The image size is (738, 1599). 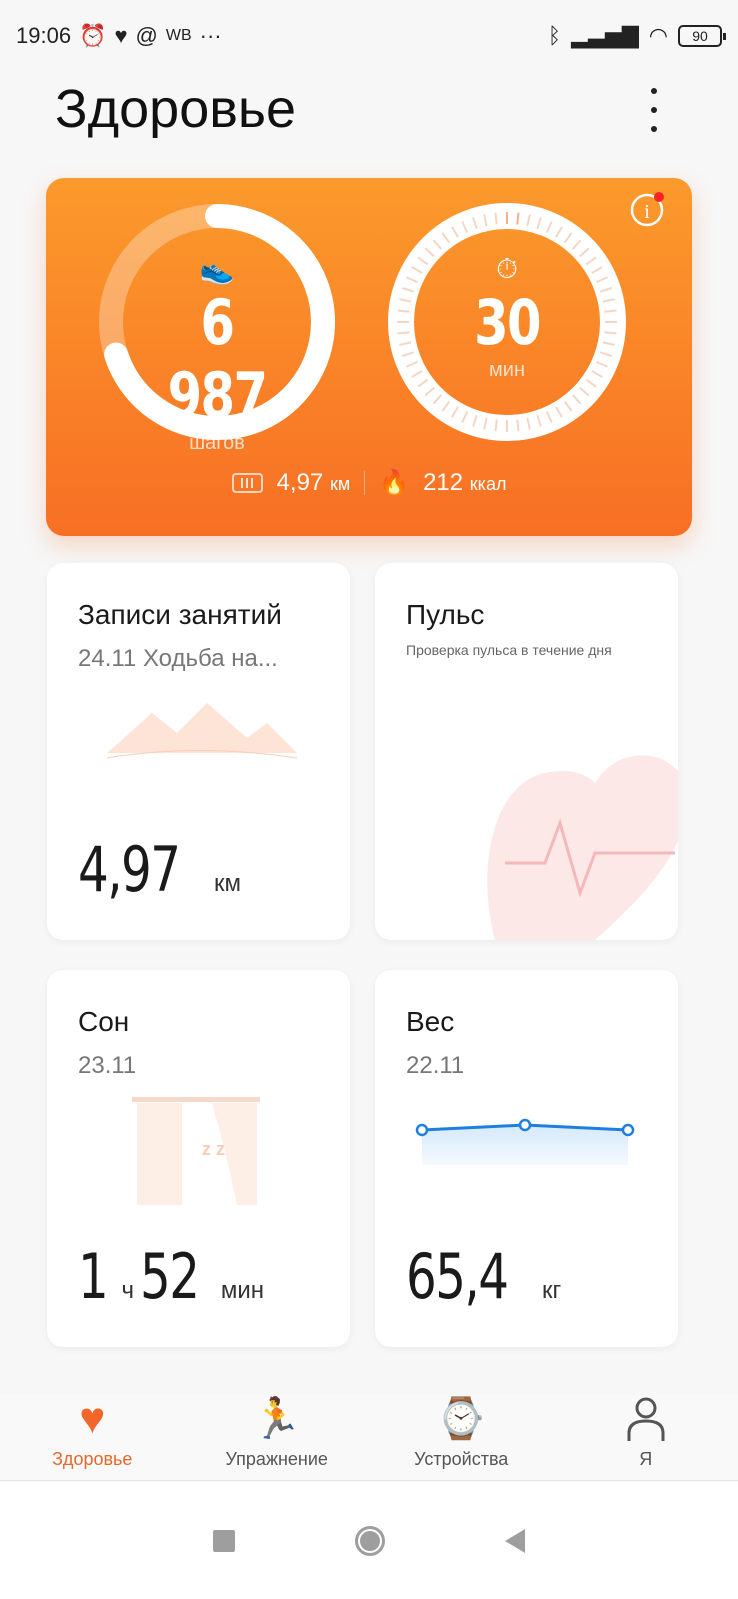 What do you see at coordinates (196, 1151) in the screenshot?
I see `curtain-illustration: z z` at bounding box center [196, 1151].